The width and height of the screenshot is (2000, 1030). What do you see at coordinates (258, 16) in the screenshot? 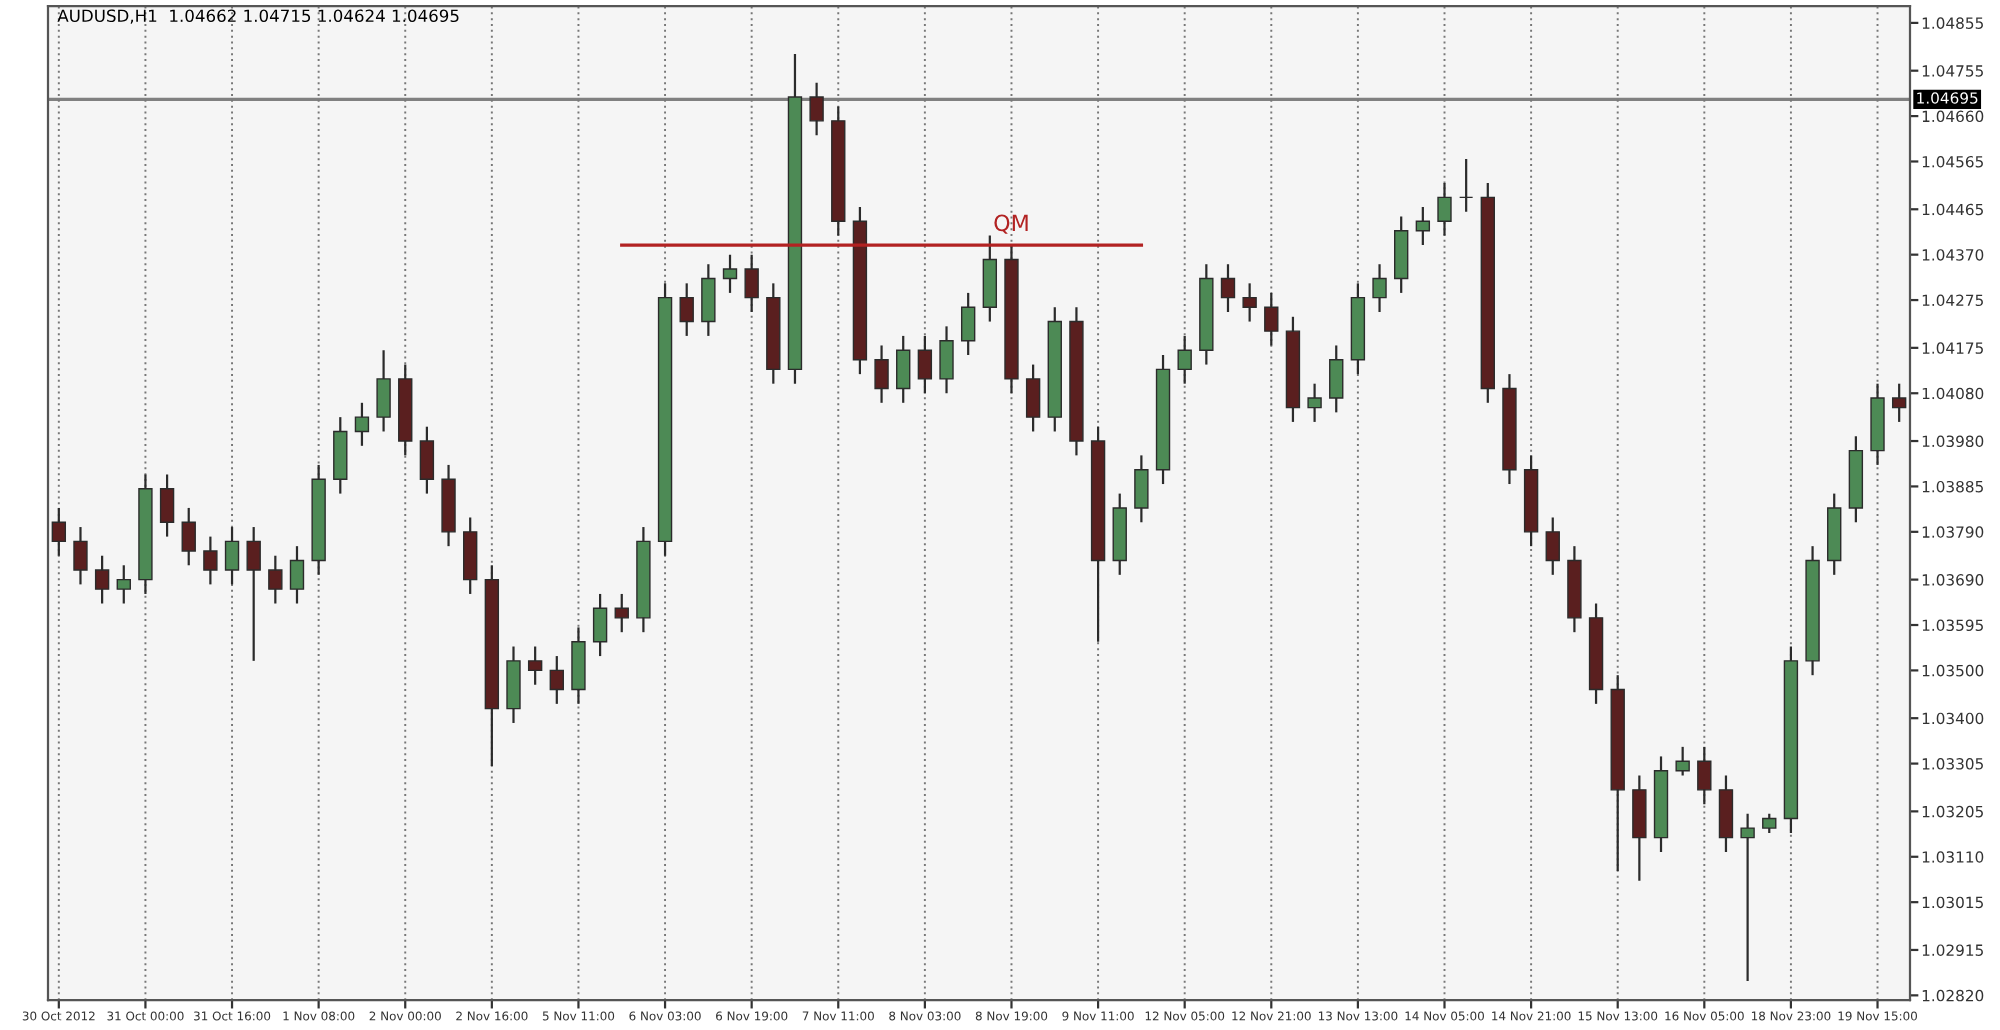
I see `chart-title: AUDUSD,H1 1.04662 1.04715 1.04624 1.04695` at bounding box center [258, 16].